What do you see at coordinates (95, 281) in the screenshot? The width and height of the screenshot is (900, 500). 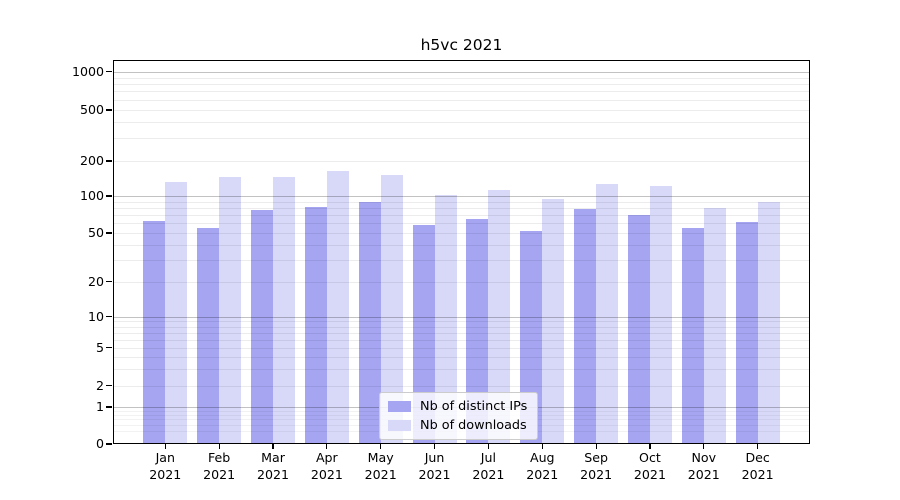 I see `y-tick-label: 20` at bounding box center [95, 281].